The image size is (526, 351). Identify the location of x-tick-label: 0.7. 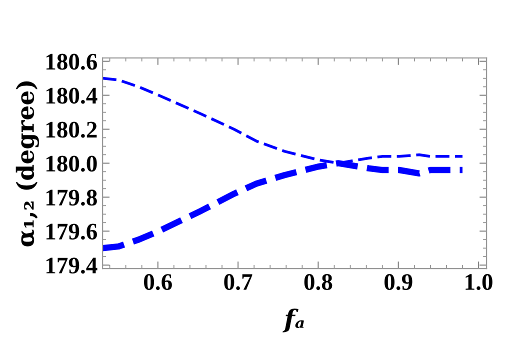
(238, 282).